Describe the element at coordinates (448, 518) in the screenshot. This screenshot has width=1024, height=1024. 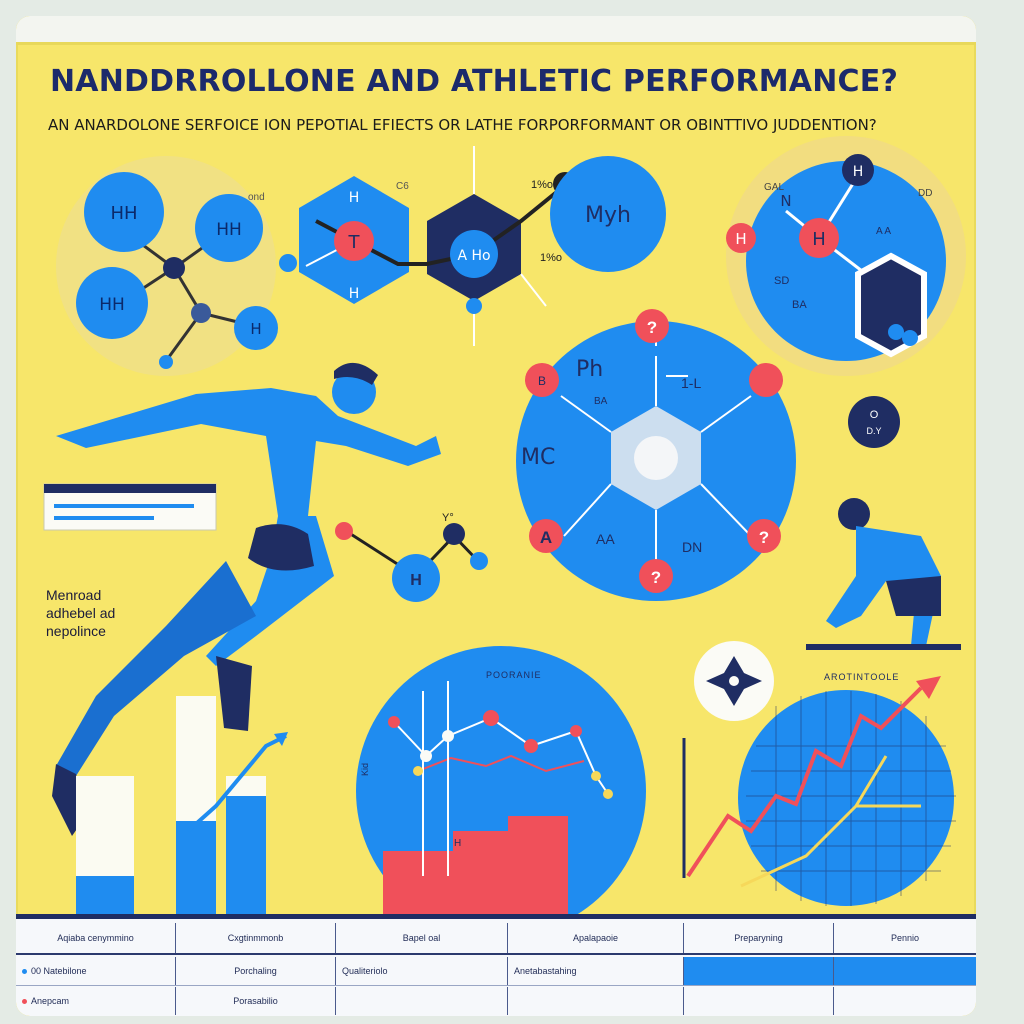
I see `y0-label: Y°` at that location.